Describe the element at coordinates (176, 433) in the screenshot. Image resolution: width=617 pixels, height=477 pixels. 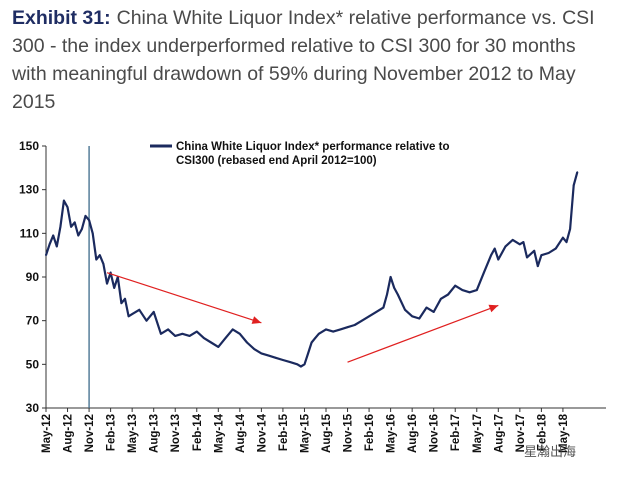
I see `x-tick-label: Nov-13` at that location.